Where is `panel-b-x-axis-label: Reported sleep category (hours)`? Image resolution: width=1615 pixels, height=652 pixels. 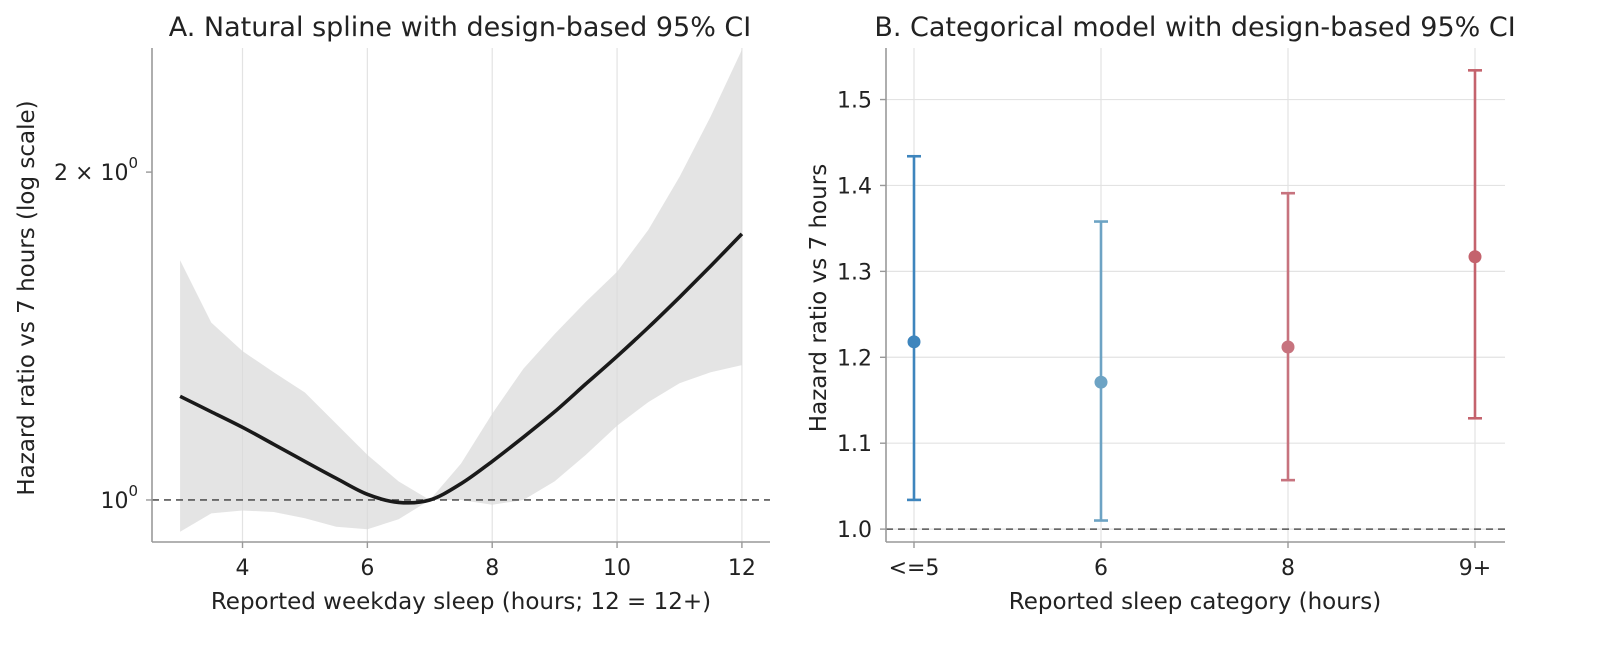
panel-b-x-axis-label: Reported sleep category (hours) is located at coordinates (1195, 602).